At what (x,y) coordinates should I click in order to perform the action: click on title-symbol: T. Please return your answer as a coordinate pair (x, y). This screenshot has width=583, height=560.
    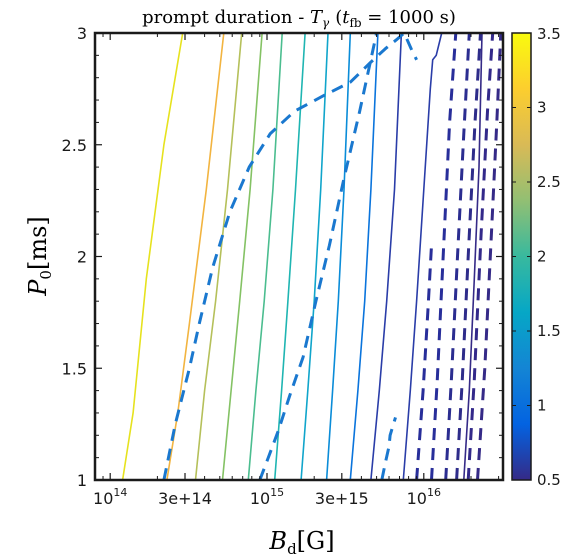
    Looking at the image, I should click on (317, 17).